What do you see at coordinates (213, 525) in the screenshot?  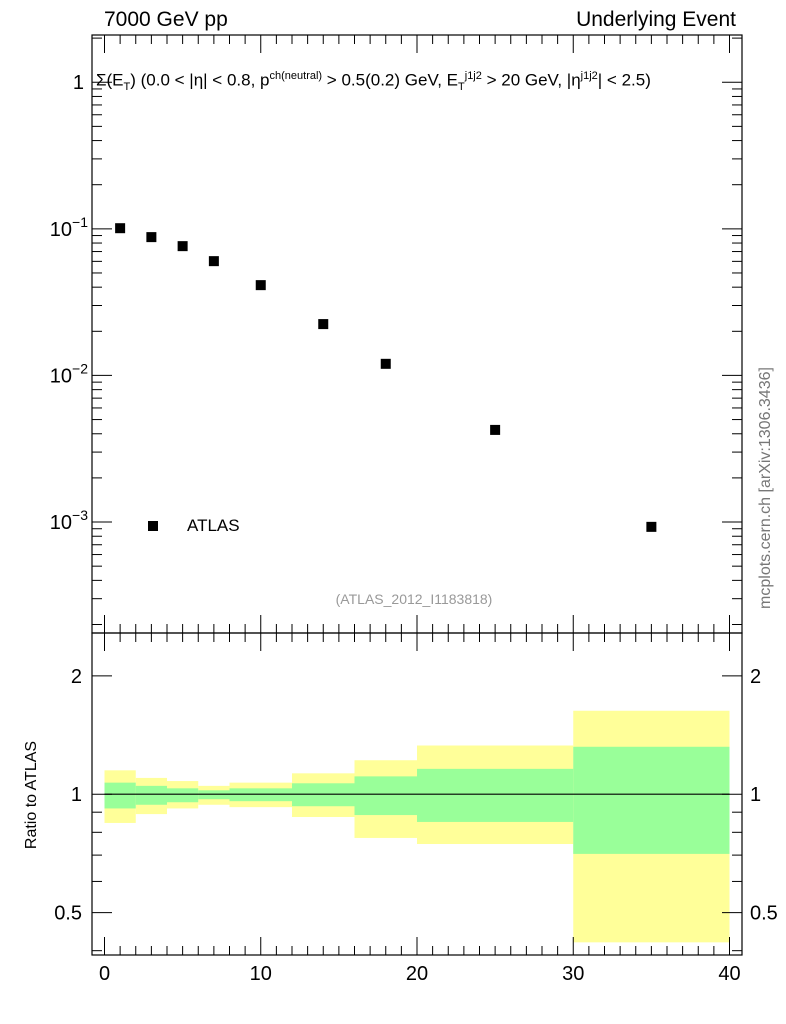 I see `legend-label: ATLAS` at bounding box center [213, 525].